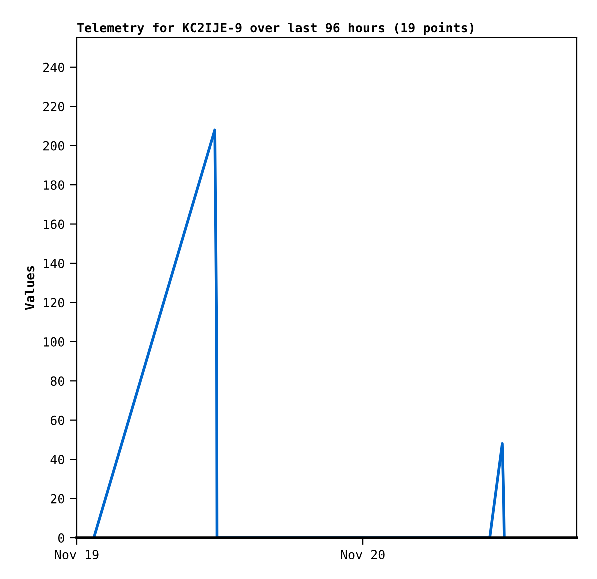 Image resolution: width=597 pixels, height=579 pixels. What do you see at coordinates (54, 107) in the screenshot?
I see `y-tick-label: 220` at bounding box center [54, 107].